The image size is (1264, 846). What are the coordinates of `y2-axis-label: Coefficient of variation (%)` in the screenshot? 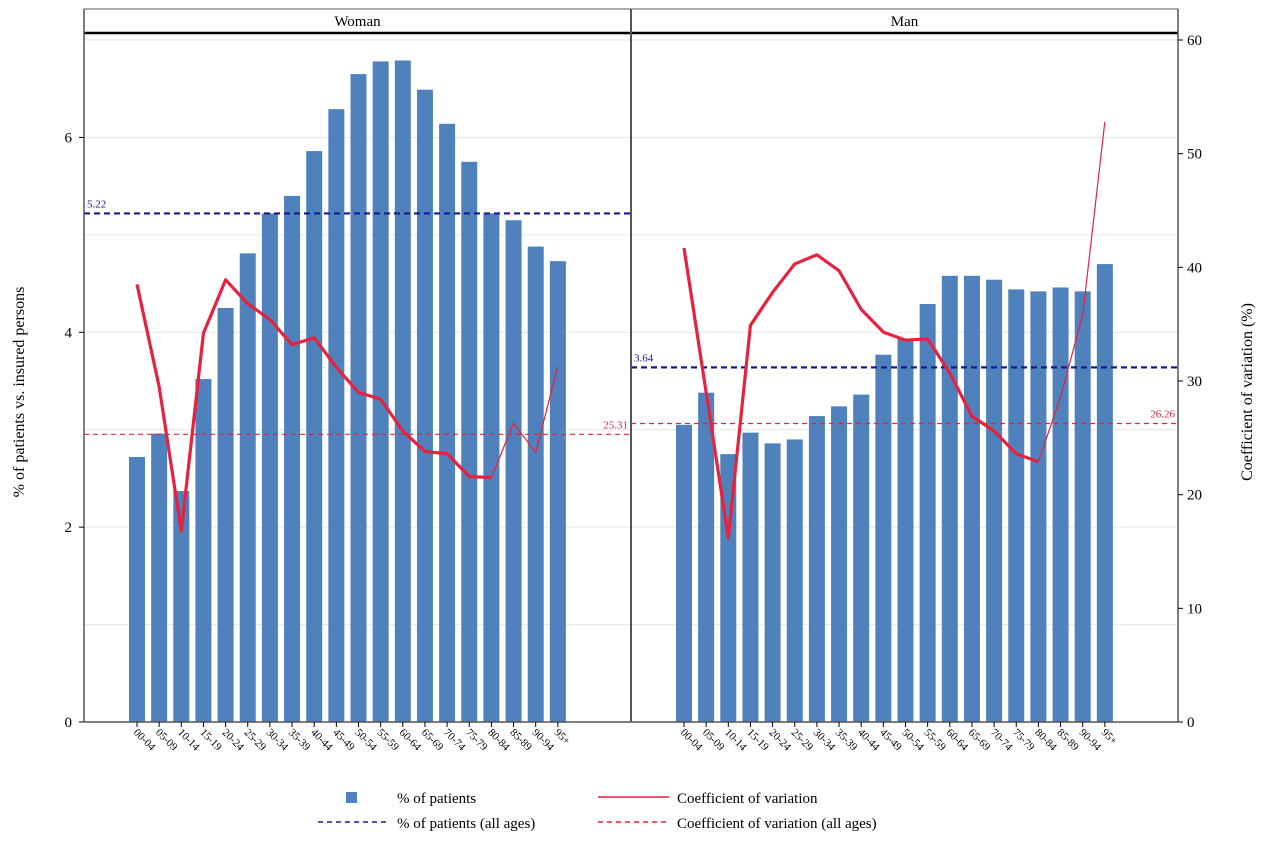 It's located at (1247, 392).